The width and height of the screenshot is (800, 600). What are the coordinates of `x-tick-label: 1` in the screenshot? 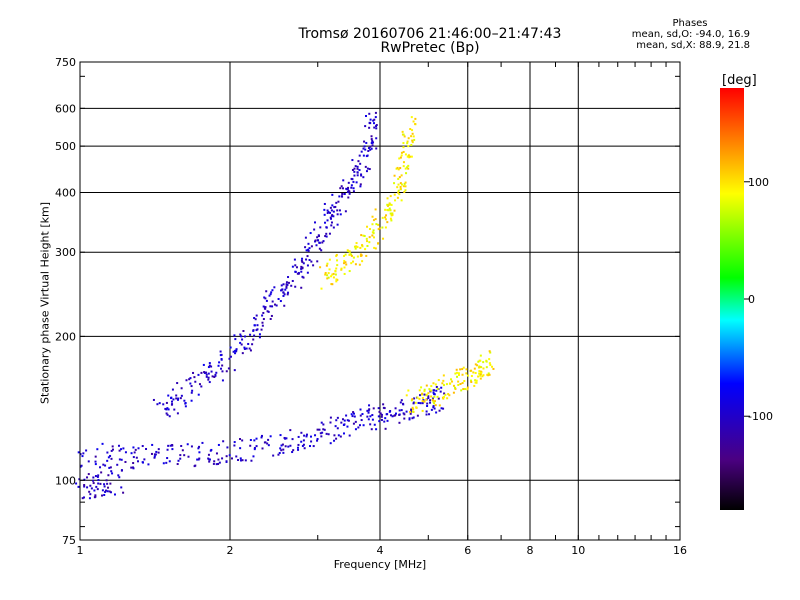 It's located at (80, 550).